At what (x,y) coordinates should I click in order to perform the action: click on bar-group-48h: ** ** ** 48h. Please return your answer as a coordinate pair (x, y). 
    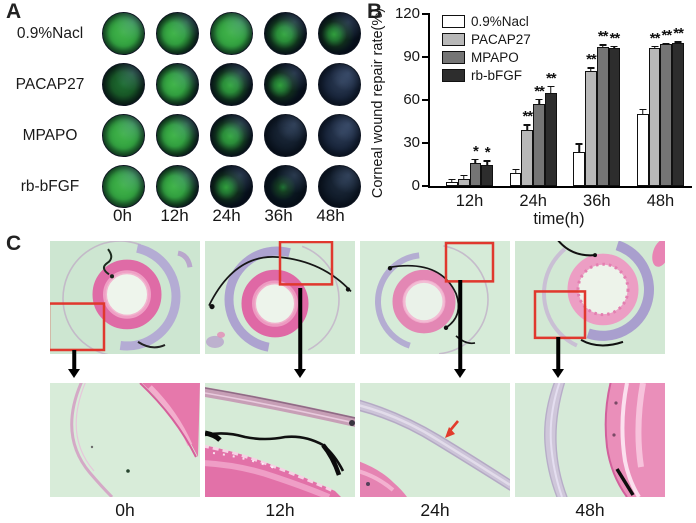
    Looking at the image, I should click on (660, 112).